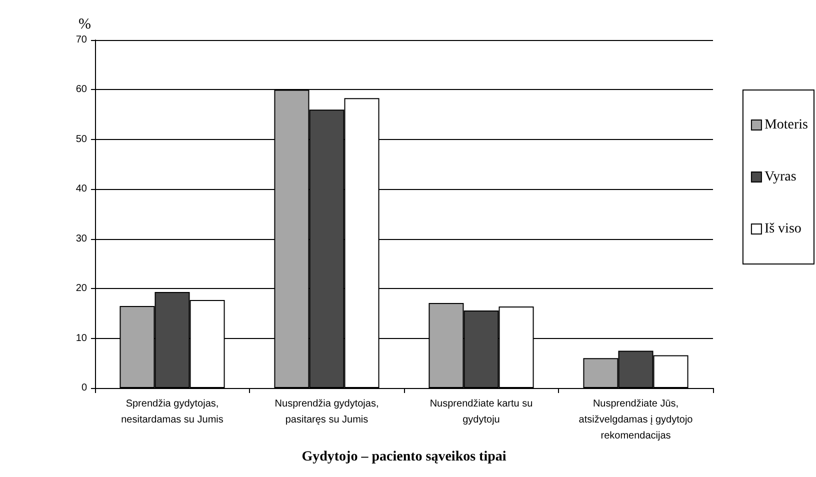 This screenshot has height=477, width=816. What do you see at coordinates (82, 338) in the screenshot?
I see `y-tick-label: 10` at bounding box center [82, 338].